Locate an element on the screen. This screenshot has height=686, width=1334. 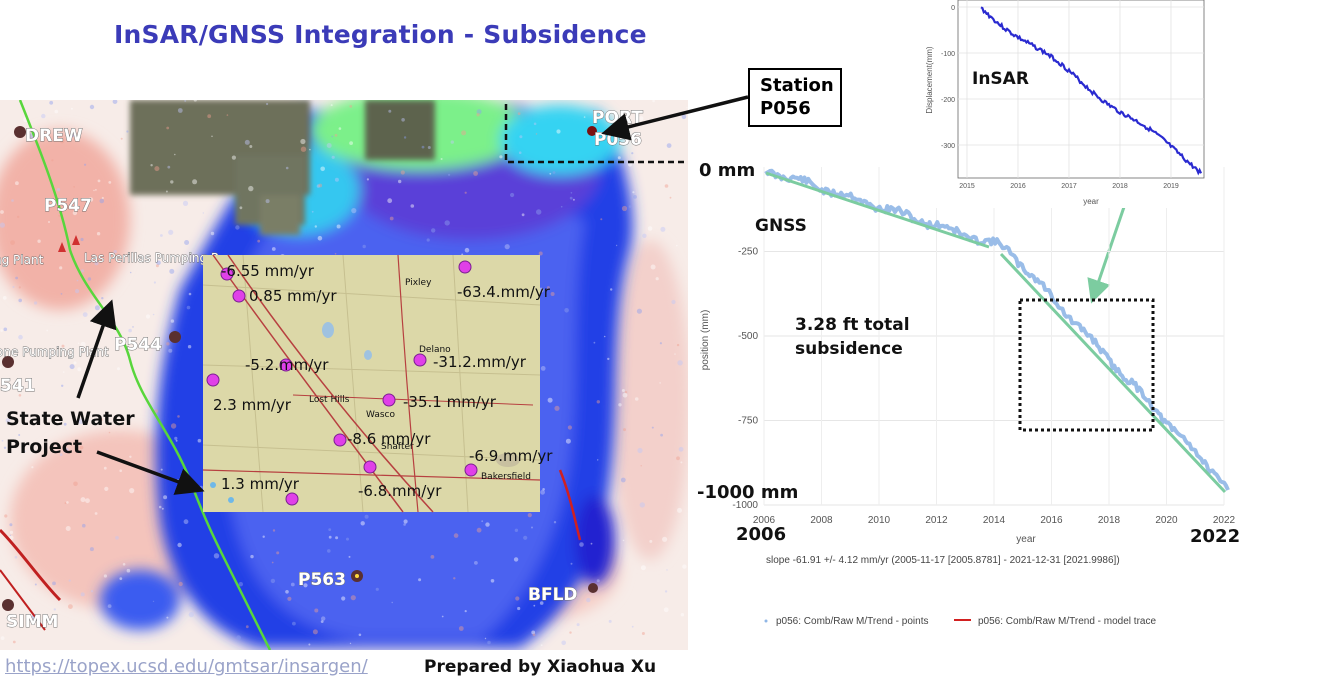
slide-title: InSAR/GNSS Integration - Subsidence is located at coordinates (380, 34).